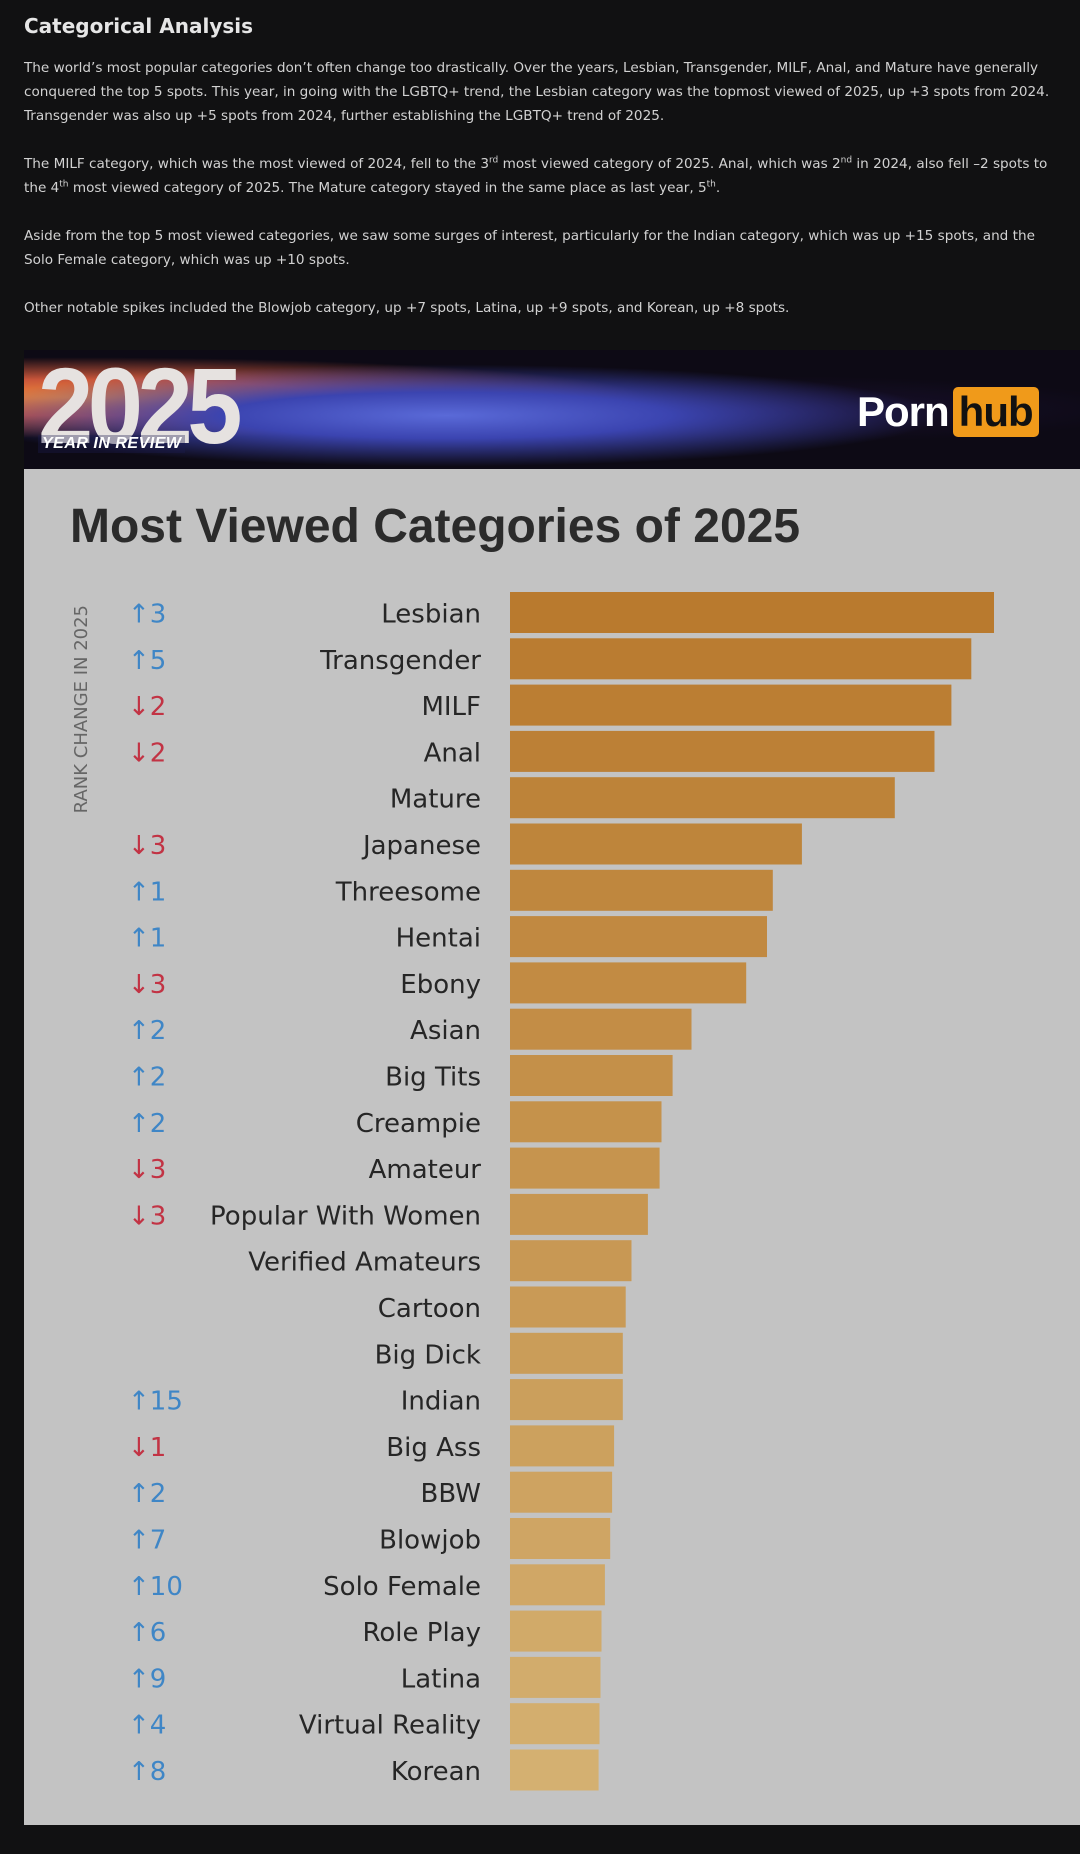 The width and height of the screenshot is (1080, 1854). I want to click on category-label: Transgender, so click(400, 661).